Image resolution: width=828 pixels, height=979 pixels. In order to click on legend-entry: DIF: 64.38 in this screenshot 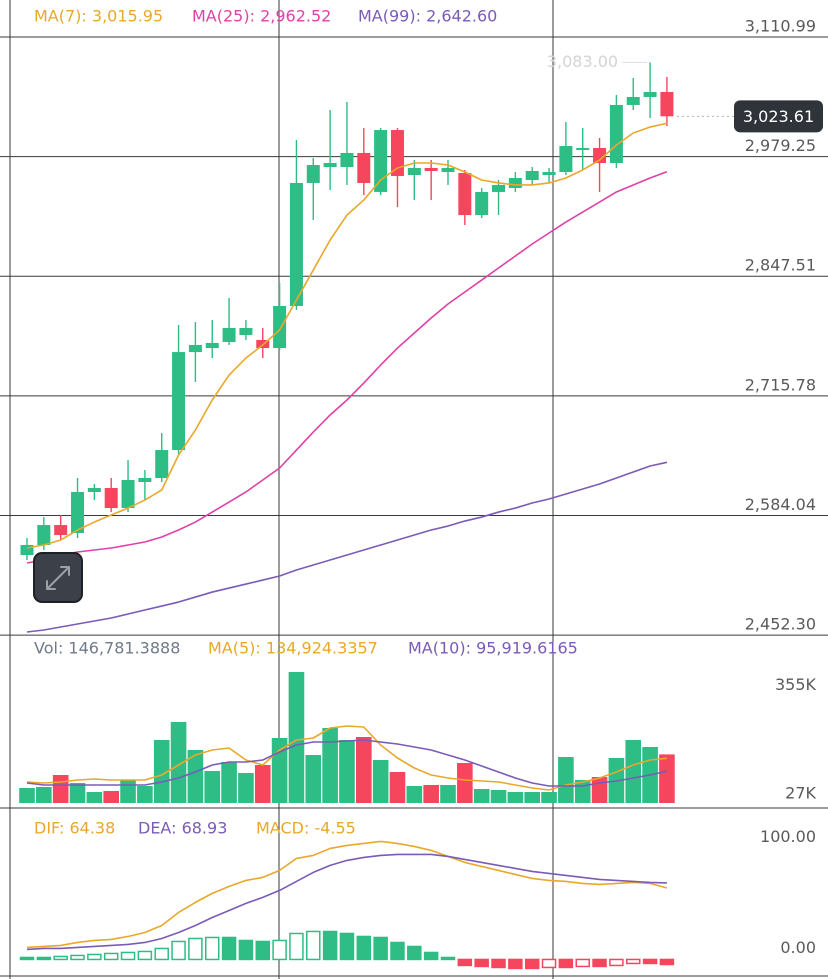, I will do `click(74, 828)`.